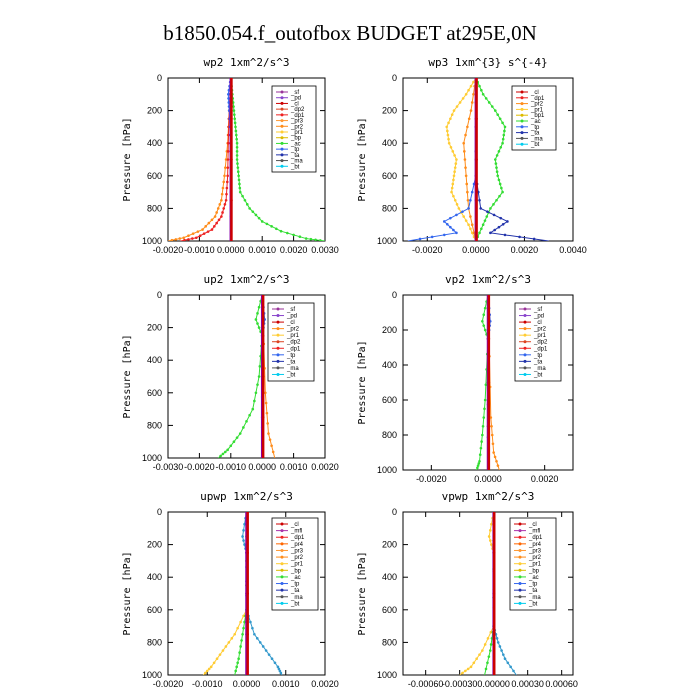 The height and width of the screenshot is (700, 700). I want to click on y-tick-label: 400, so click(154, 360).